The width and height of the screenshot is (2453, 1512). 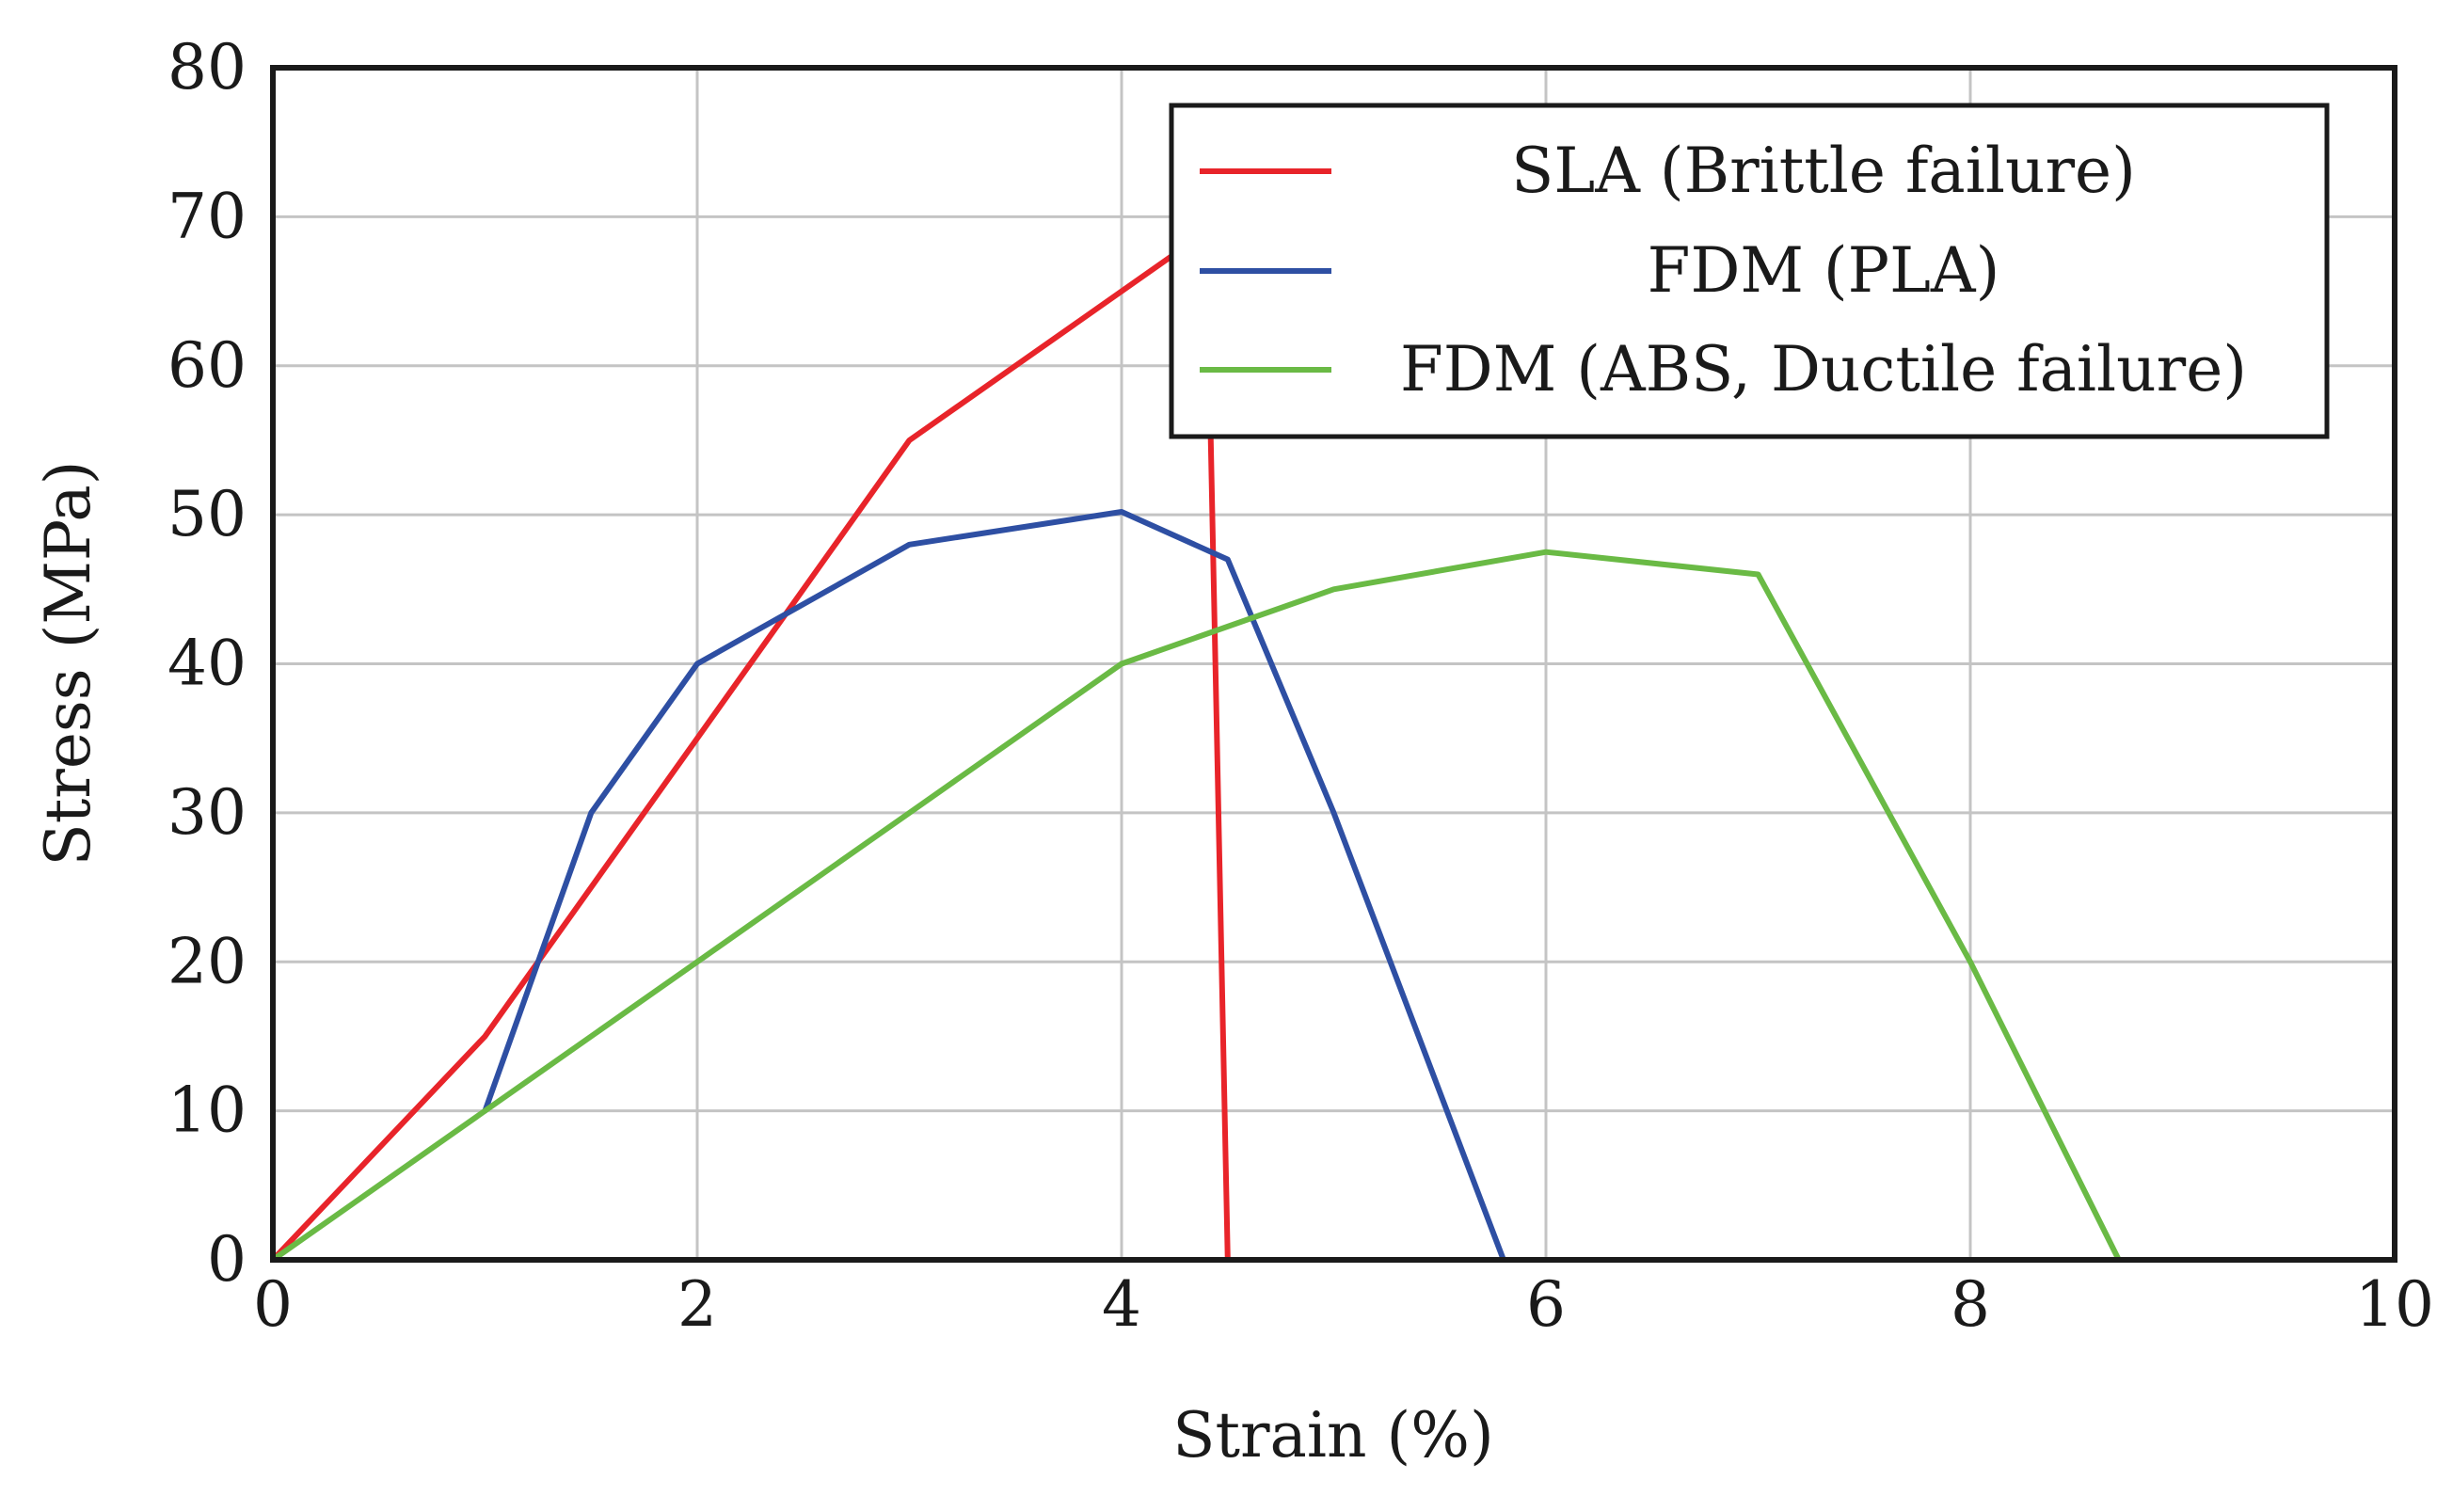 What do you see at coordinates (1823, 171) in the screenshot?
I see `legend-label-1: SLA (Brittle failure)` at bounding box center [1823, 171].